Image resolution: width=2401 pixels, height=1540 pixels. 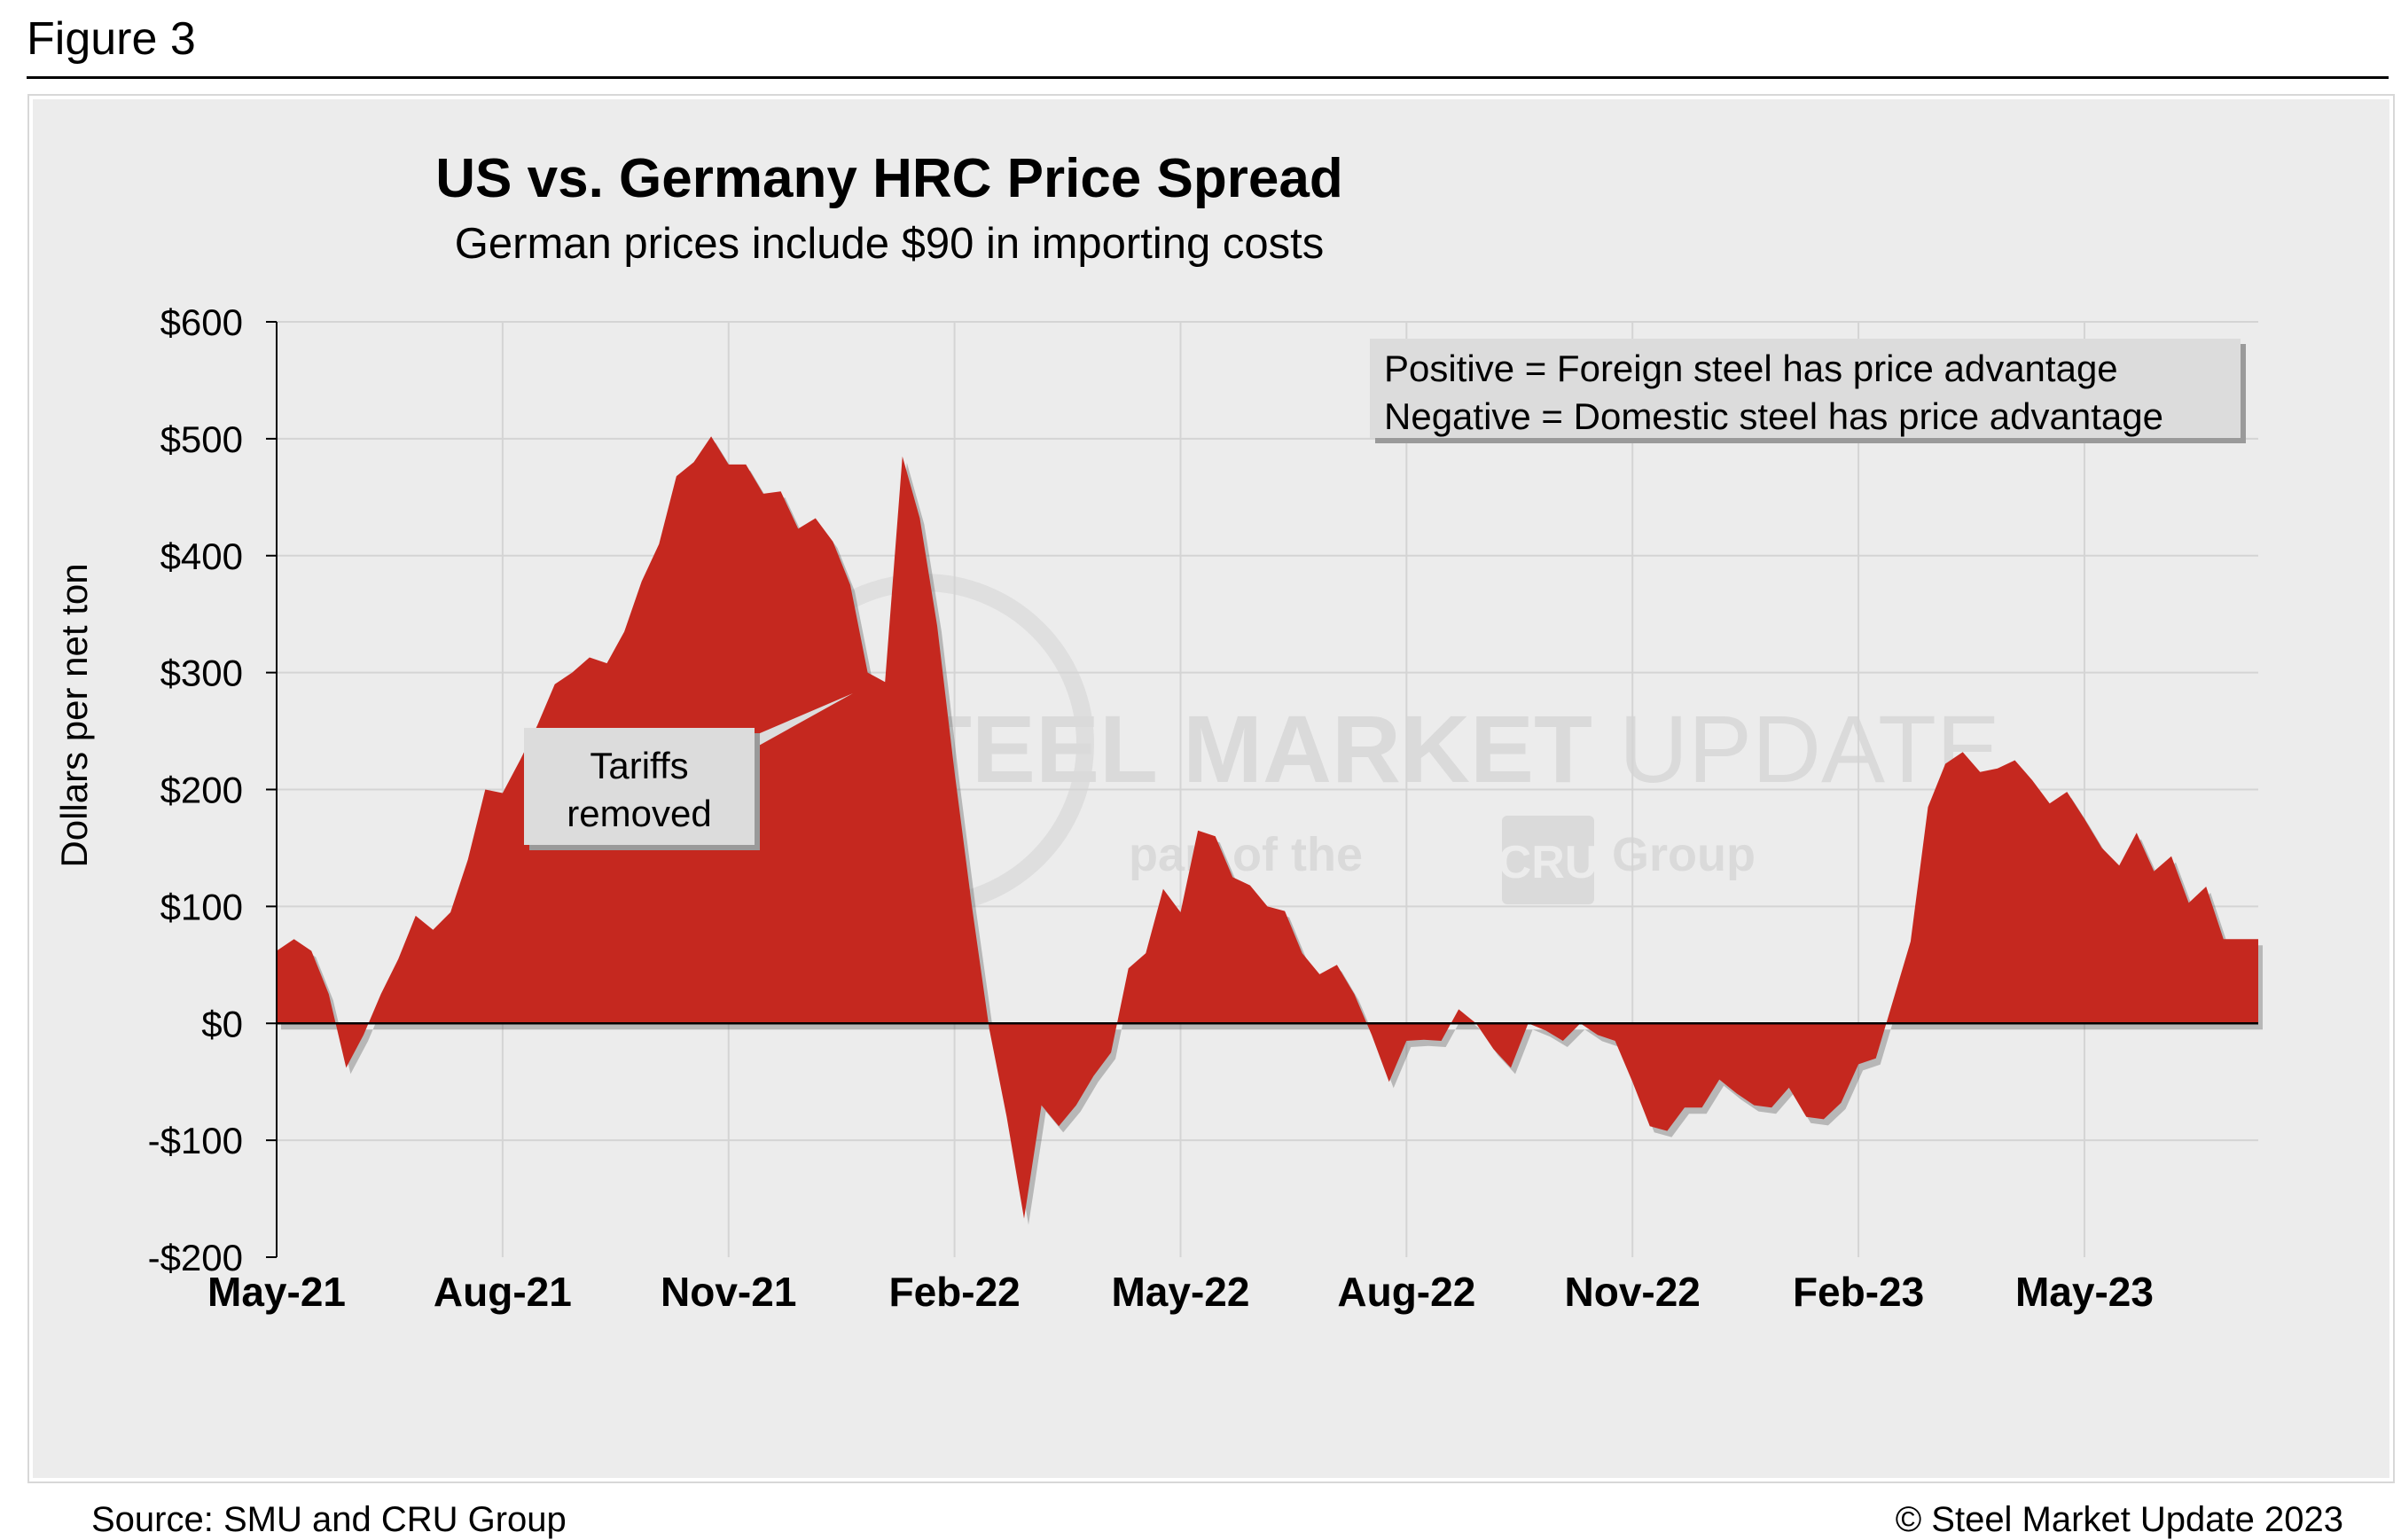 What do you see at coordinates (1633, 1292) in the screenshot?
I see `x-tick-label: Nov-22` at bounding box center [1633, 1292].